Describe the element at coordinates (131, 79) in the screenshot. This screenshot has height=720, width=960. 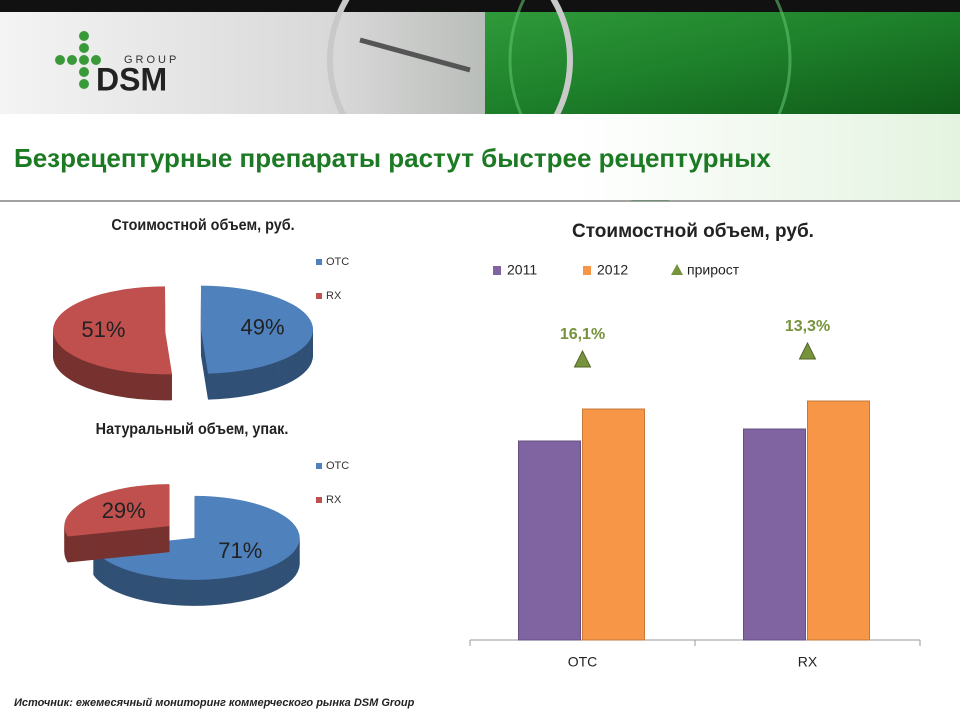
I see `logo-name: DSM` at that location.